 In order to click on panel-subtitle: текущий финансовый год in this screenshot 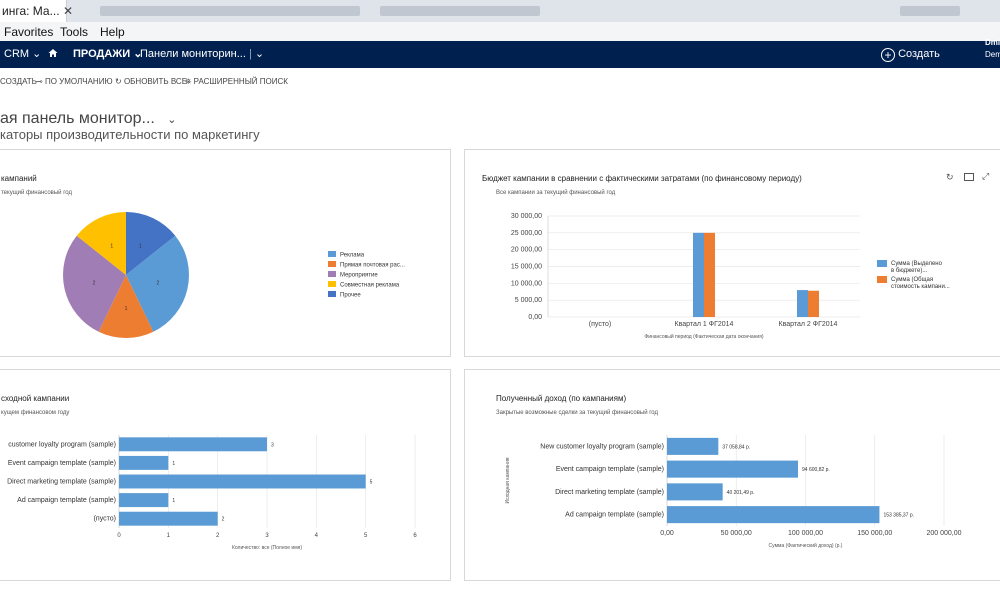, I will do `click(36, 193)`.